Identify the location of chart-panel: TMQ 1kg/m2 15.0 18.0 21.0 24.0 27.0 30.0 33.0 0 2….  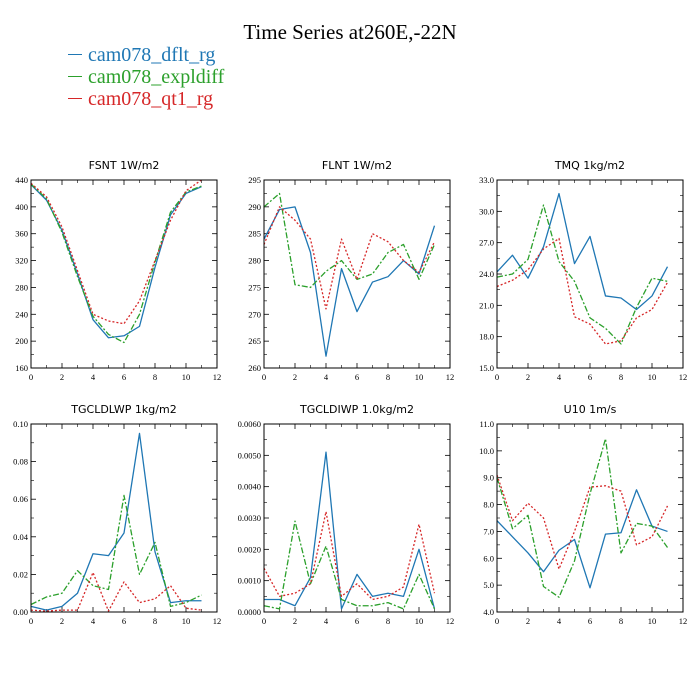
(583, 270).